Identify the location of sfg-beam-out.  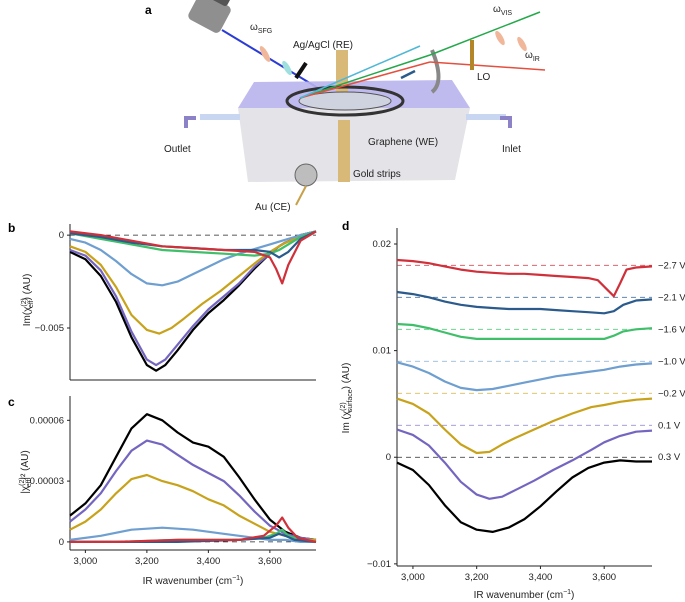
(360, 72).